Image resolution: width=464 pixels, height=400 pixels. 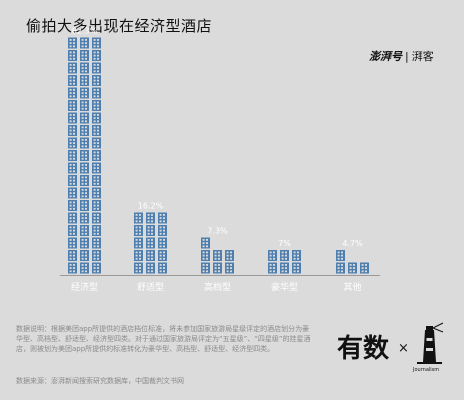 I want to click on category-label: 舒适型, so click(x=150, y=287).